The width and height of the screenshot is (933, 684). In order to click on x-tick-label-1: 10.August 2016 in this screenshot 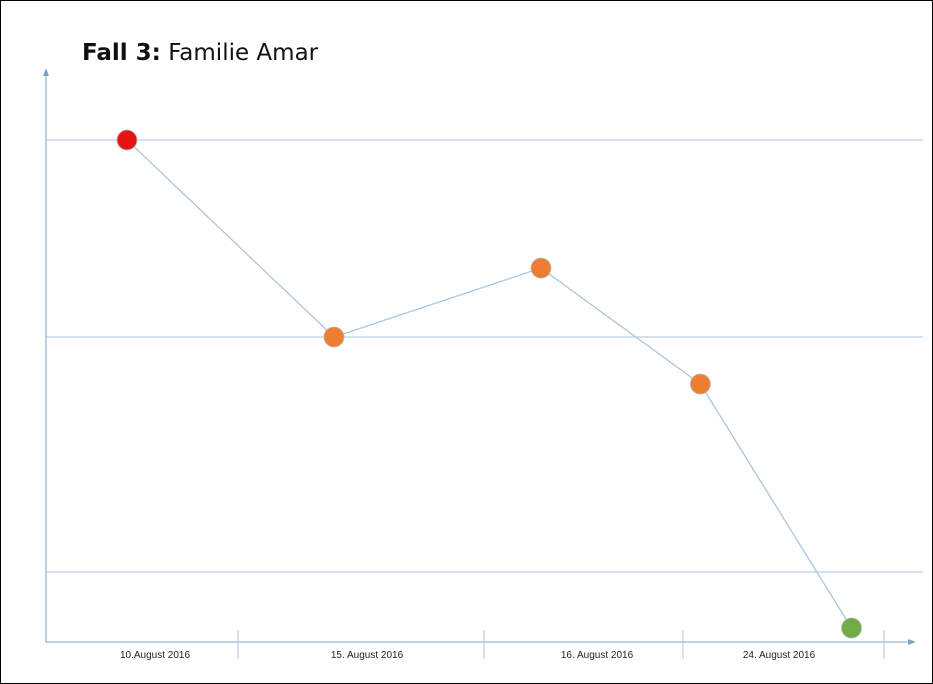, I will do `click(155, 655)`.